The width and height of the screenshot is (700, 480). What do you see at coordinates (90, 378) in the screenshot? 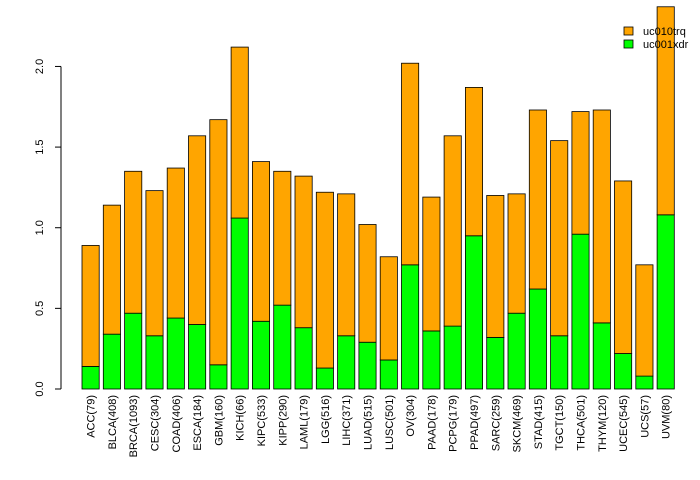
I see `bar-uc001xdr-ACC(79)` at bounding box center [90, 378].